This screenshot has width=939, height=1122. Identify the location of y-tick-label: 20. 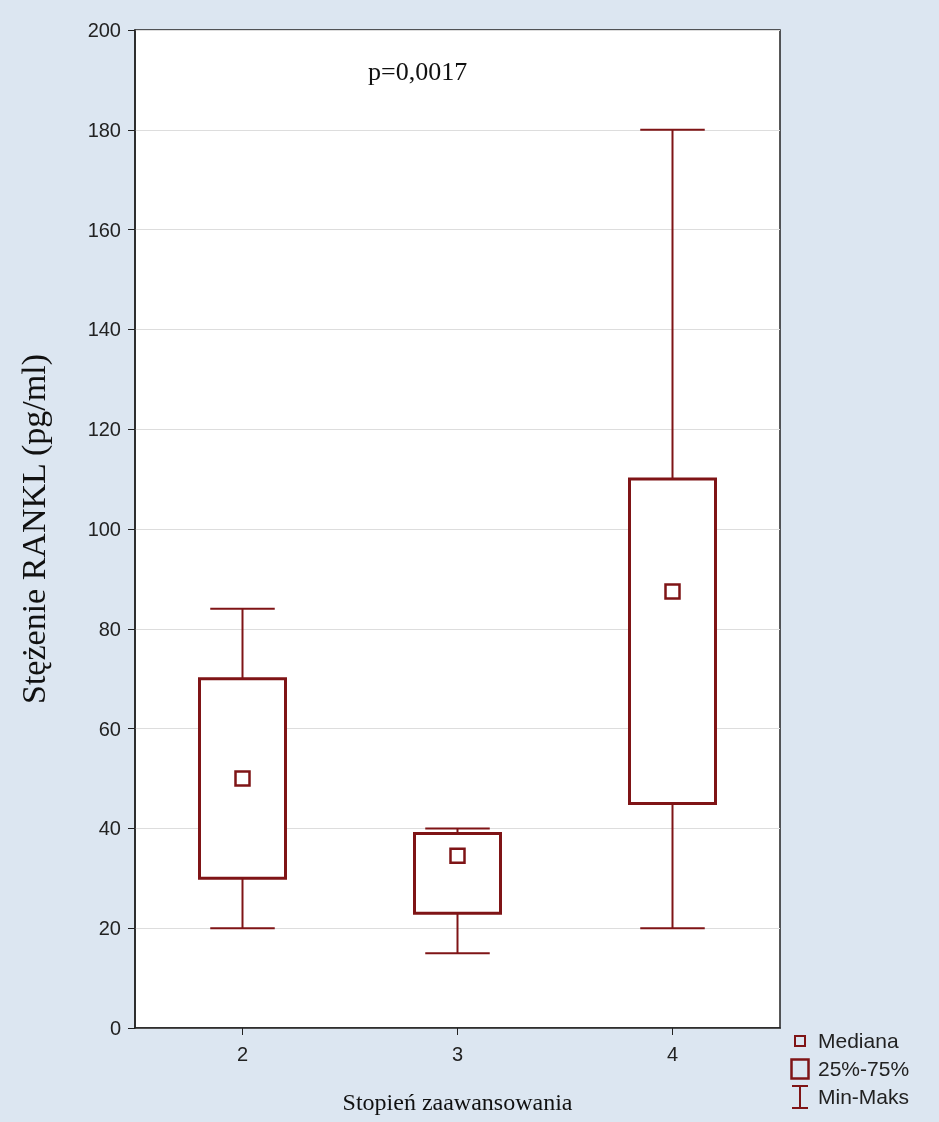
(109, 928).